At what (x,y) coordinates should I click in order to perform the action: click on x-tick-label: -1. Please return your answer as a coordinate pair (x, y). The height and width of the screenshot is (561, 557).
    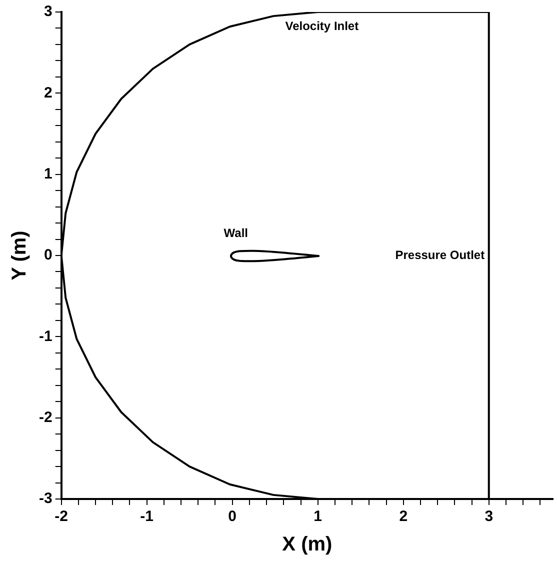
    Looking at the image, I should click on (147, 517).